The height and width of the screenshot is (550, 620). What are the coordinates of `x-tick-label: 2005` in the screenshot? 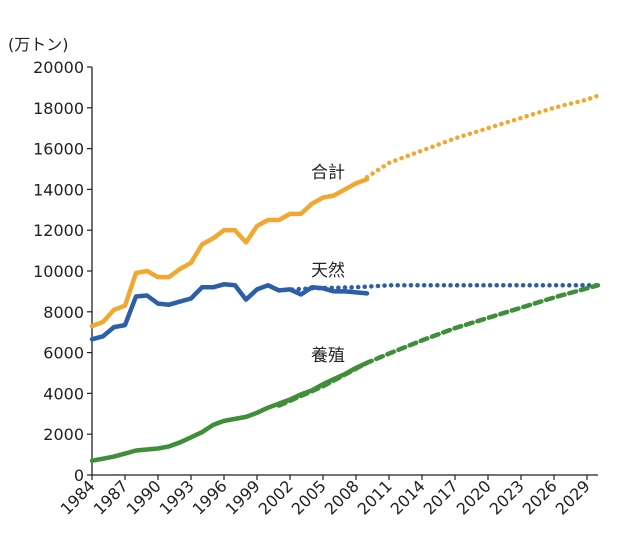 It's located at (309, 497).